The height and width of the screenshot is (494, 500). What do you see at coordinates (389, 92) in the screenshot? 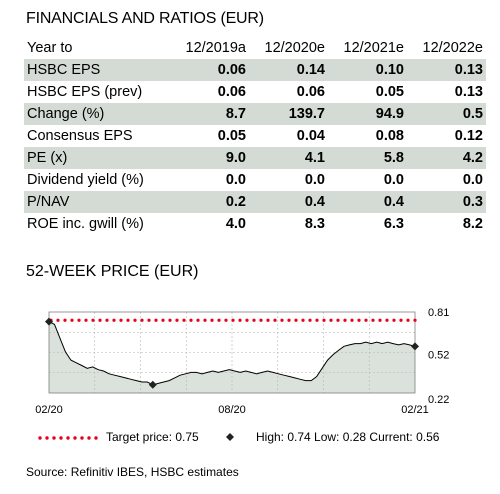
I see `row-value: 0.05` at bounding box center [389, 92].